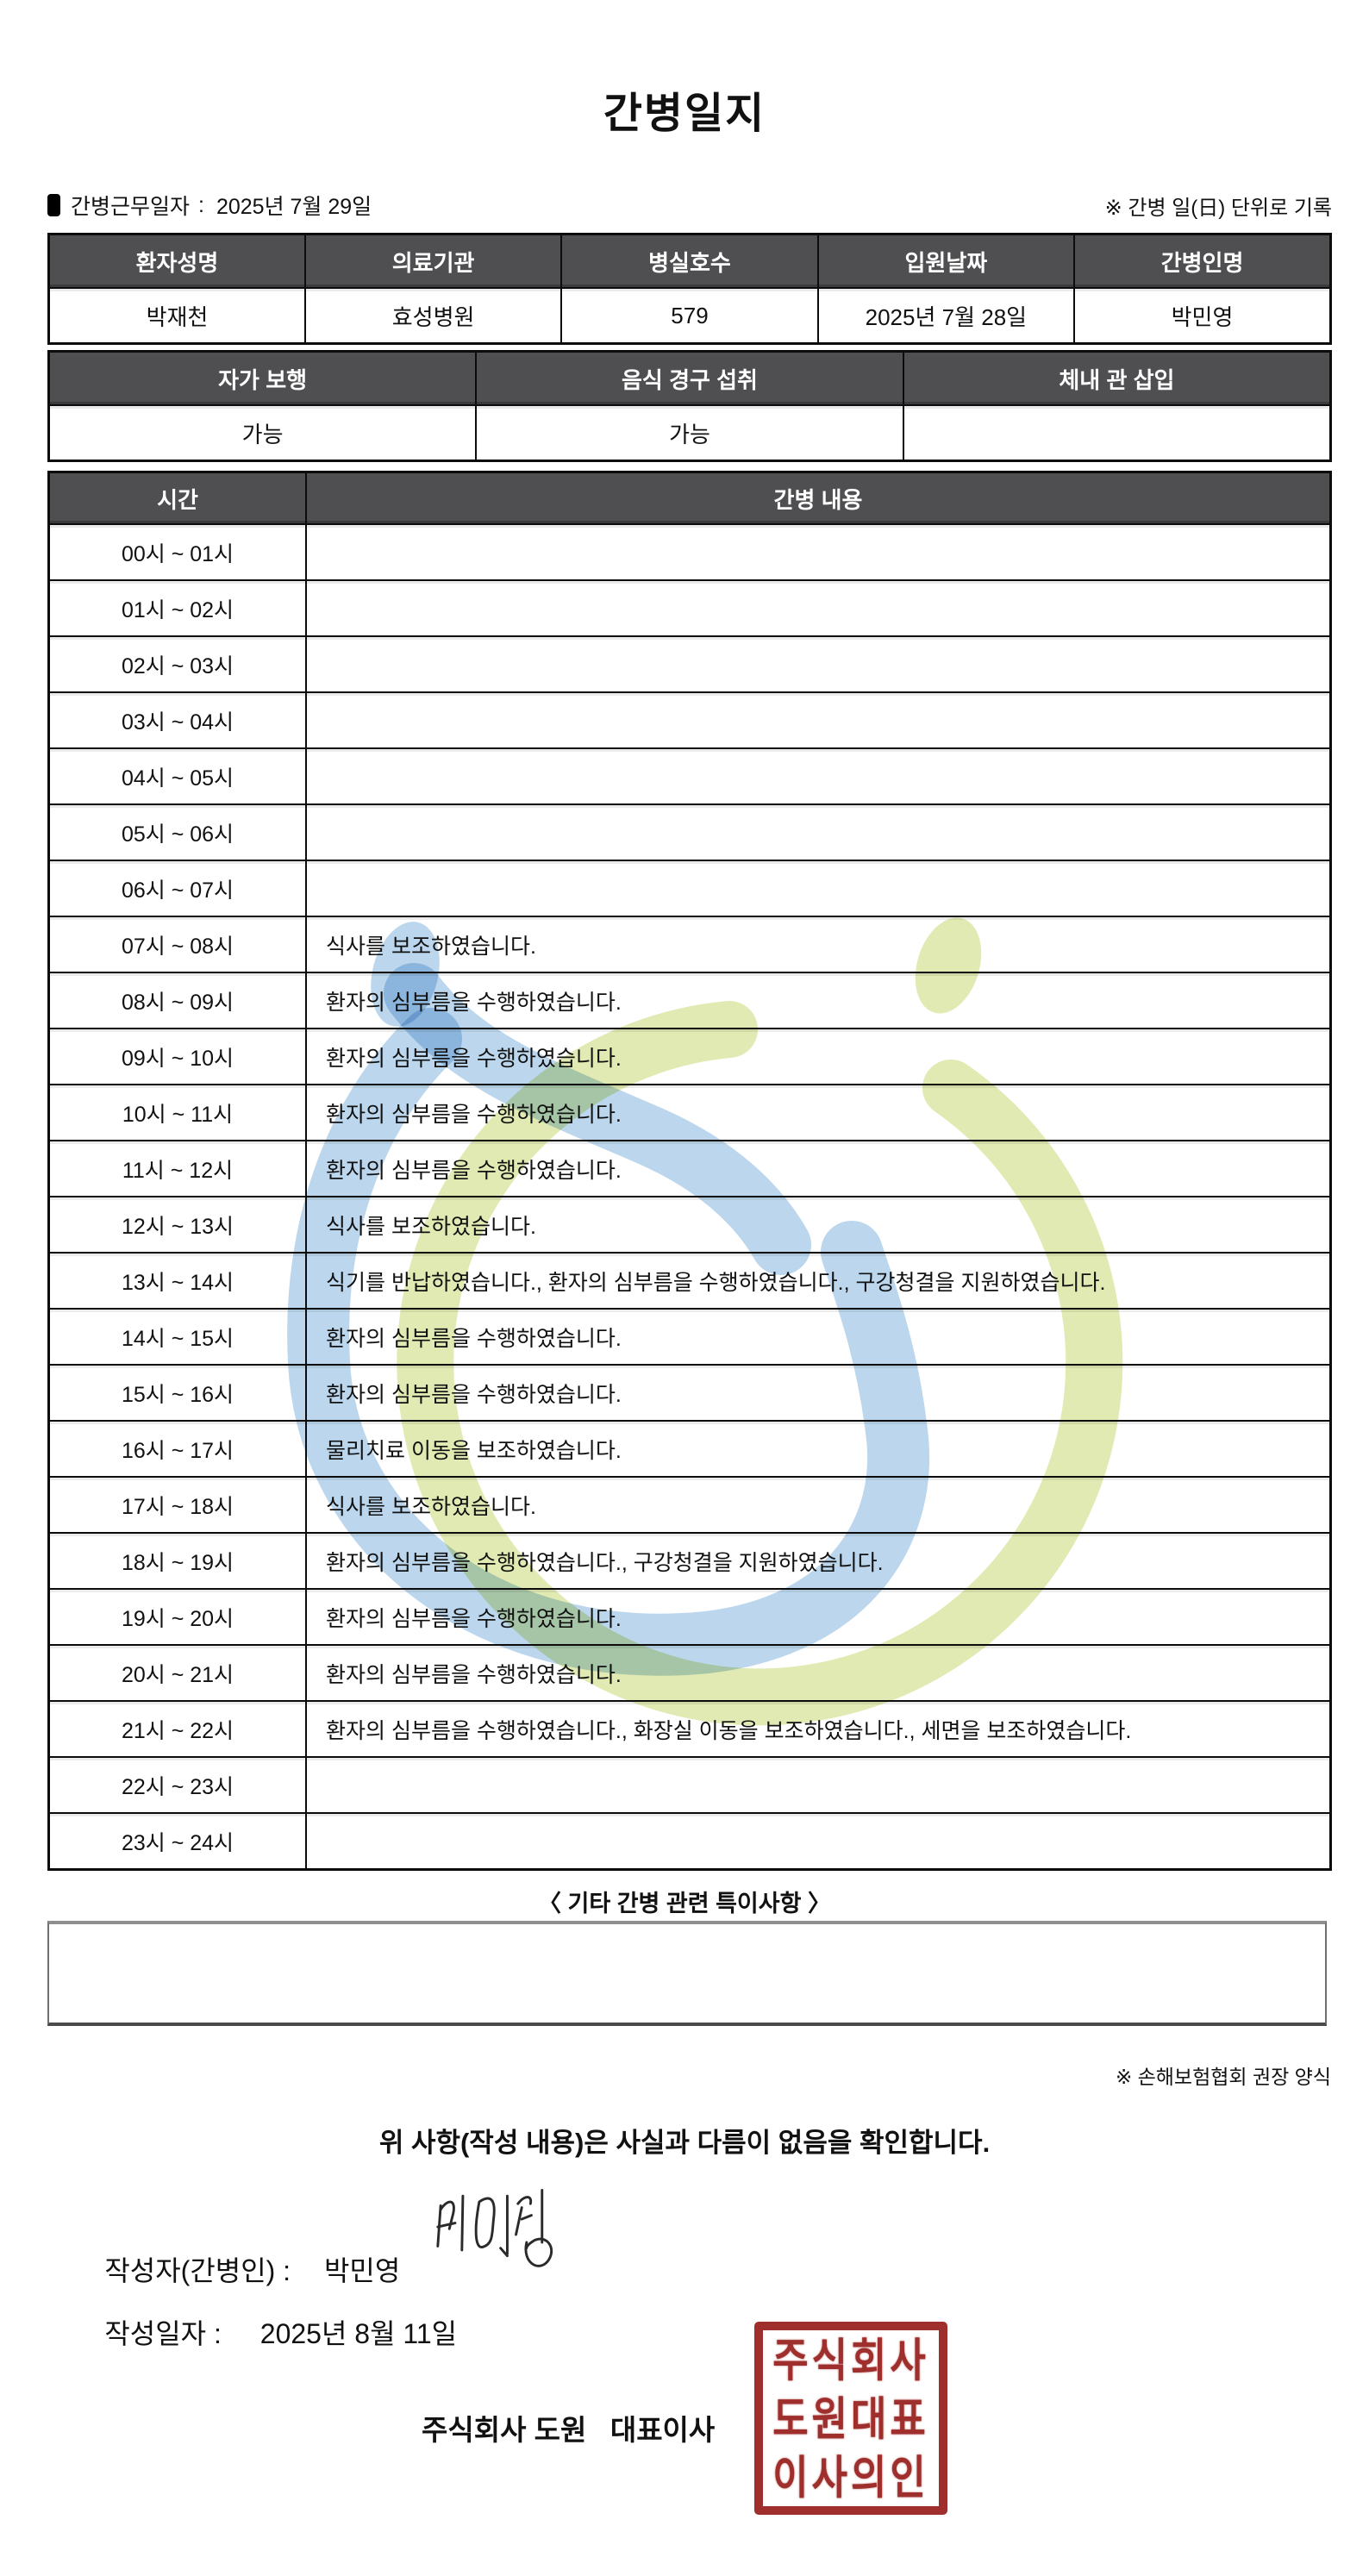 The width and height of the screenshot is (1369, 2576). I want to click on header-cell-oral-intake: 음식 경구 섭취, so click(689, 378).